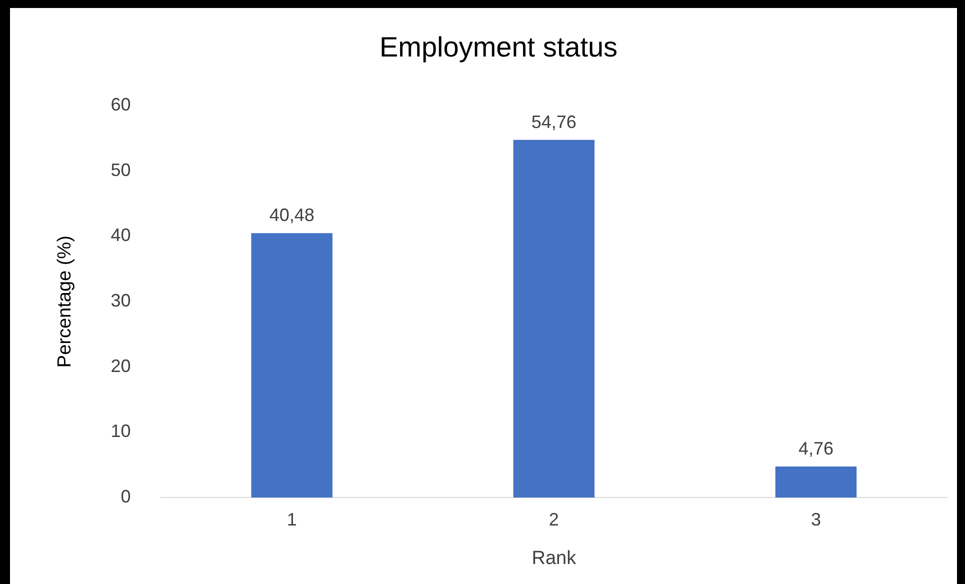  What do you see at coordinates (65, 302) in the screenshot?
I see `y-axis-title: Percentage (%)` at bounding box center [65, 302].